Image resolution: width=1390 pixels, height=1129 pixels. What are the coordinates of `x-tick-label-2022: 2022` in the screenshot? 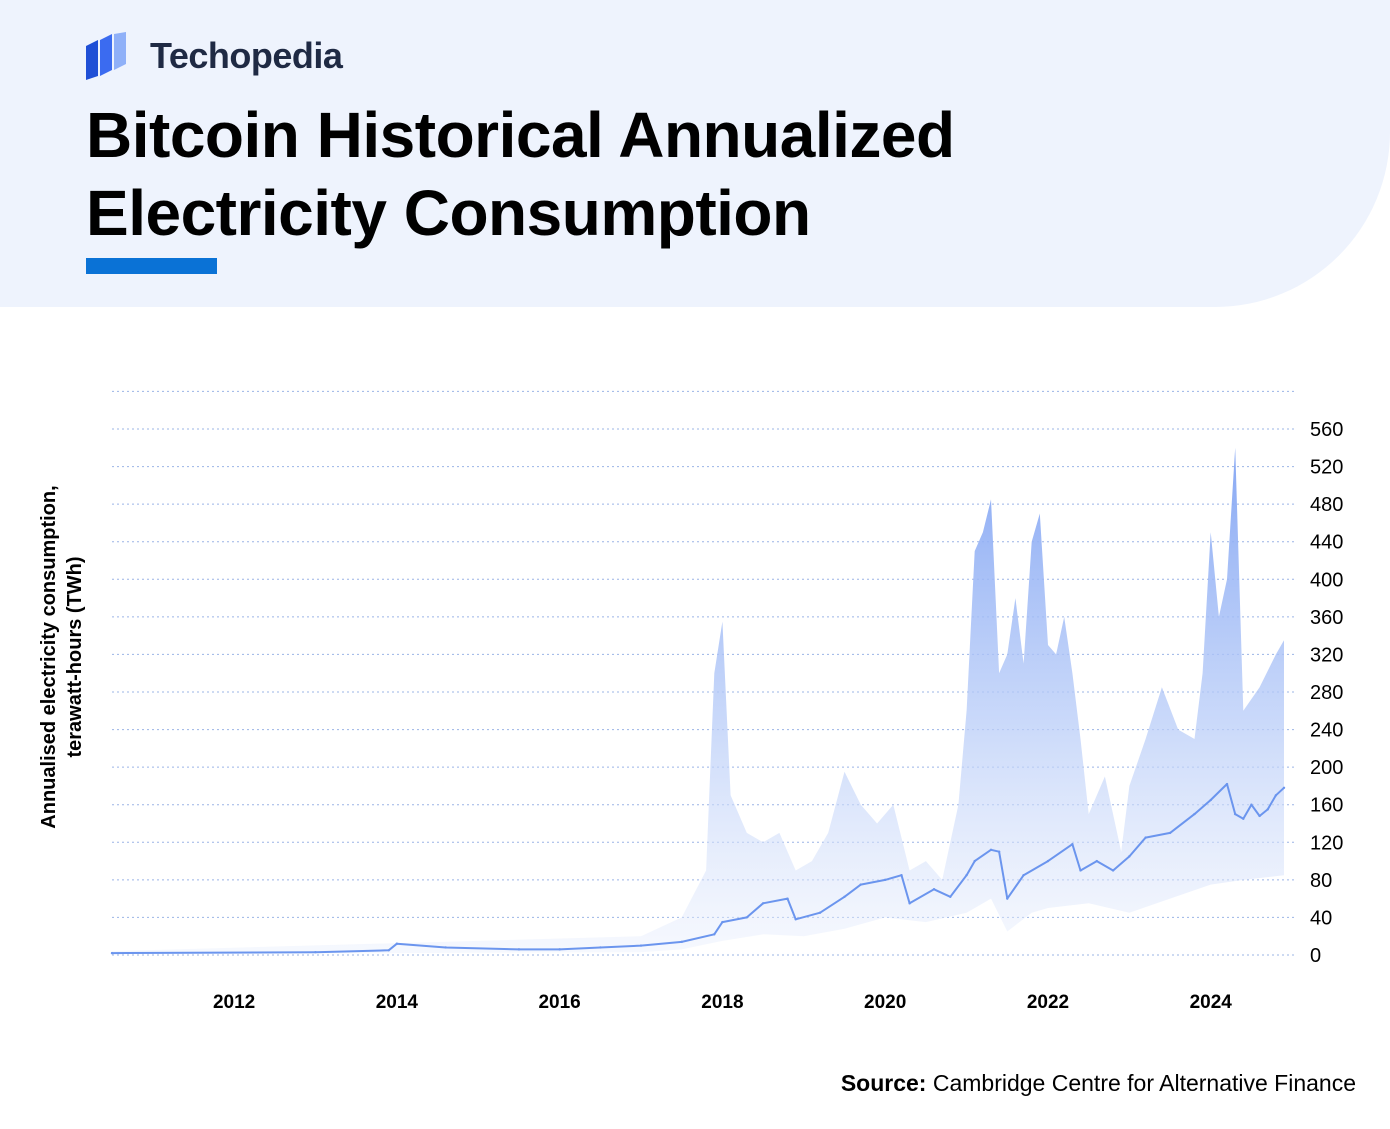 It's located at (1048, 1002).